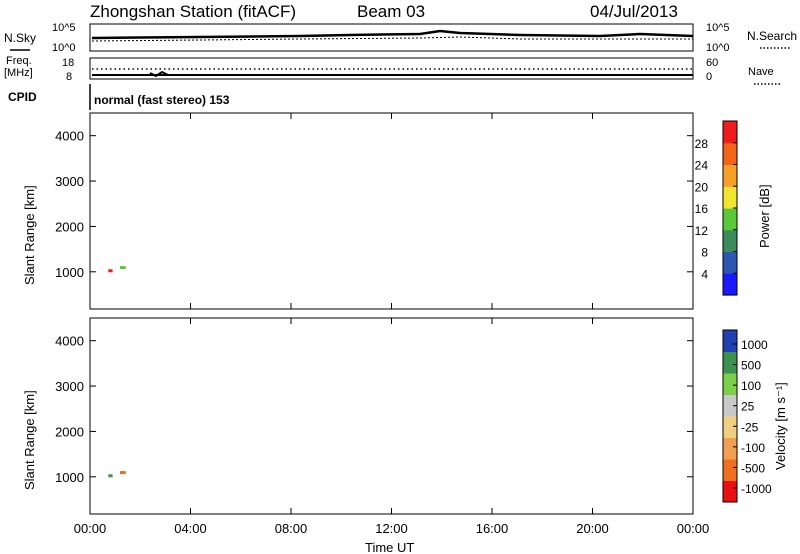 This screenshot has width=800, height=554. Describe the element at coordinates (634, 11) in the screenshot. I see `date-label: 04/Jul/2013` at that location.